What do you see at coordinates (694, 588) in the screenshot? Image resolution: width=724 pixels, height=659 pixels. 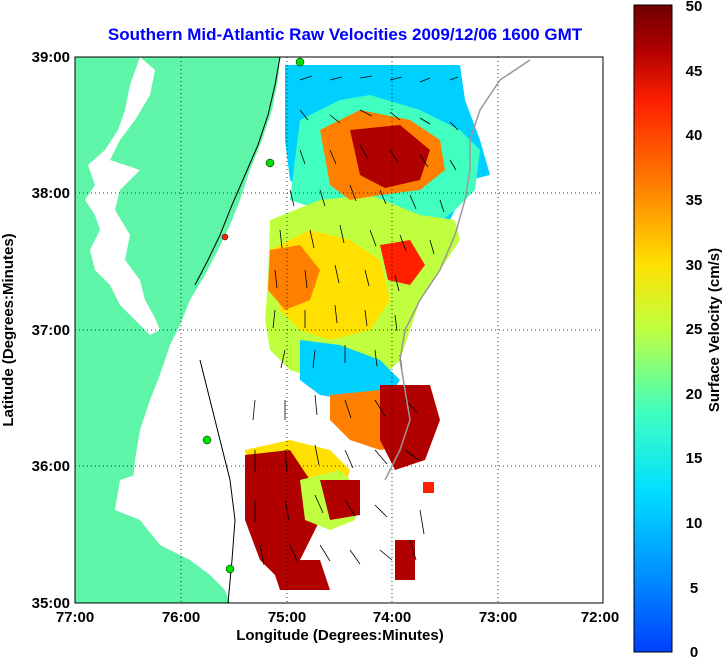 I see `colorbar-tick-label: 5` at bounding box center [694, 588].